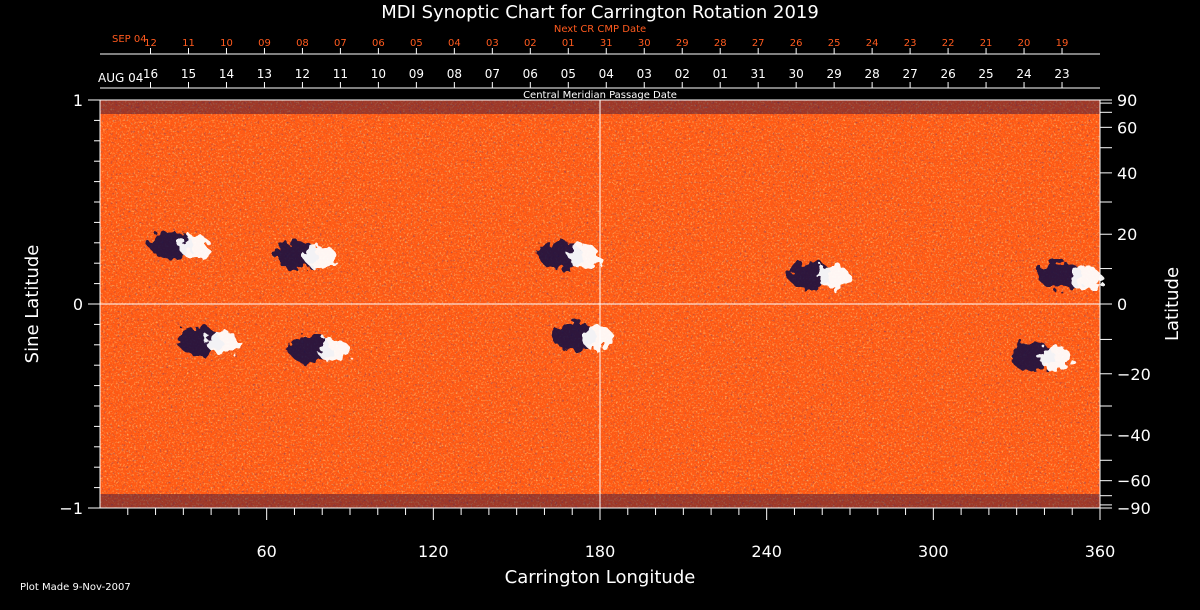  What do you see at coordinates (150, 43) in the screenshot?
I see `next-cr-date-label: 12` at bounding box center [150, 43].